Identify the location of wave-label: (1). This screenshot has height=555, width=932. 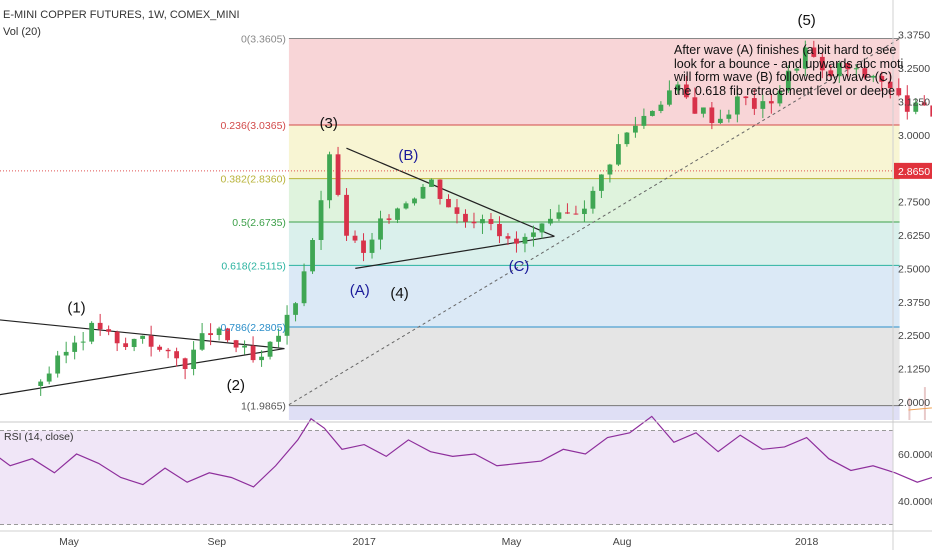
(76, 307).